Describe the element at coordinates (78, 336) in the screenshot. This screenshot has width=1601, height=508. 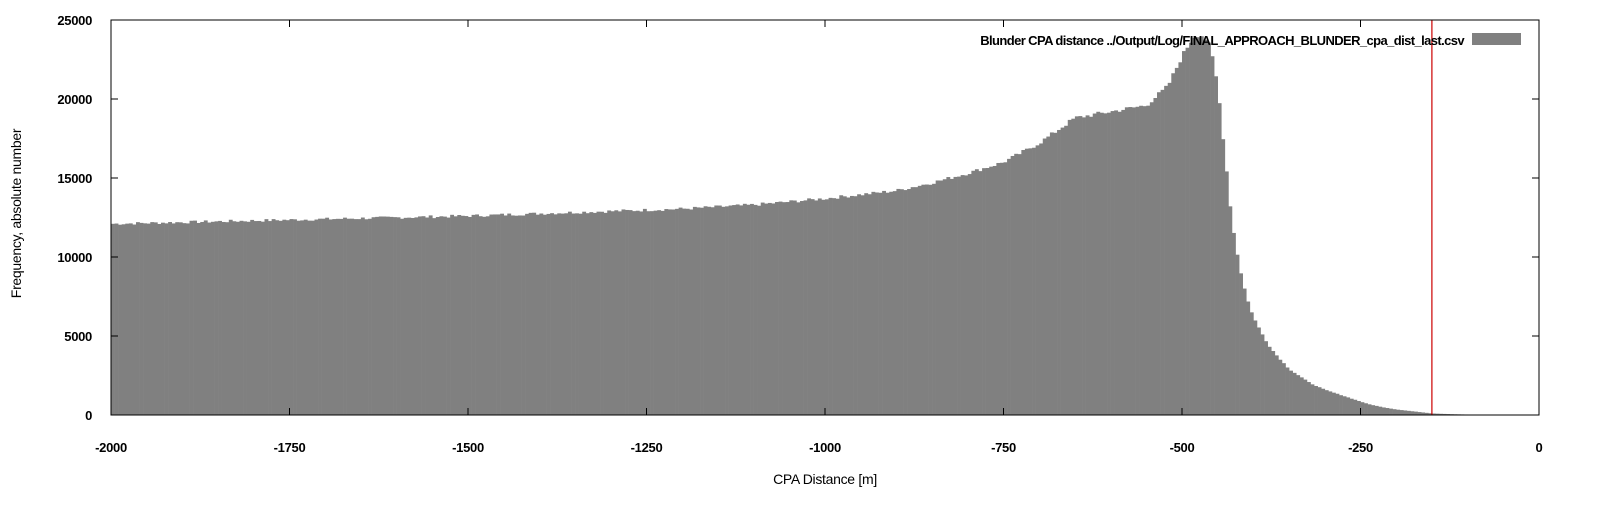
I see `y-tick-label: 5000` at that location.